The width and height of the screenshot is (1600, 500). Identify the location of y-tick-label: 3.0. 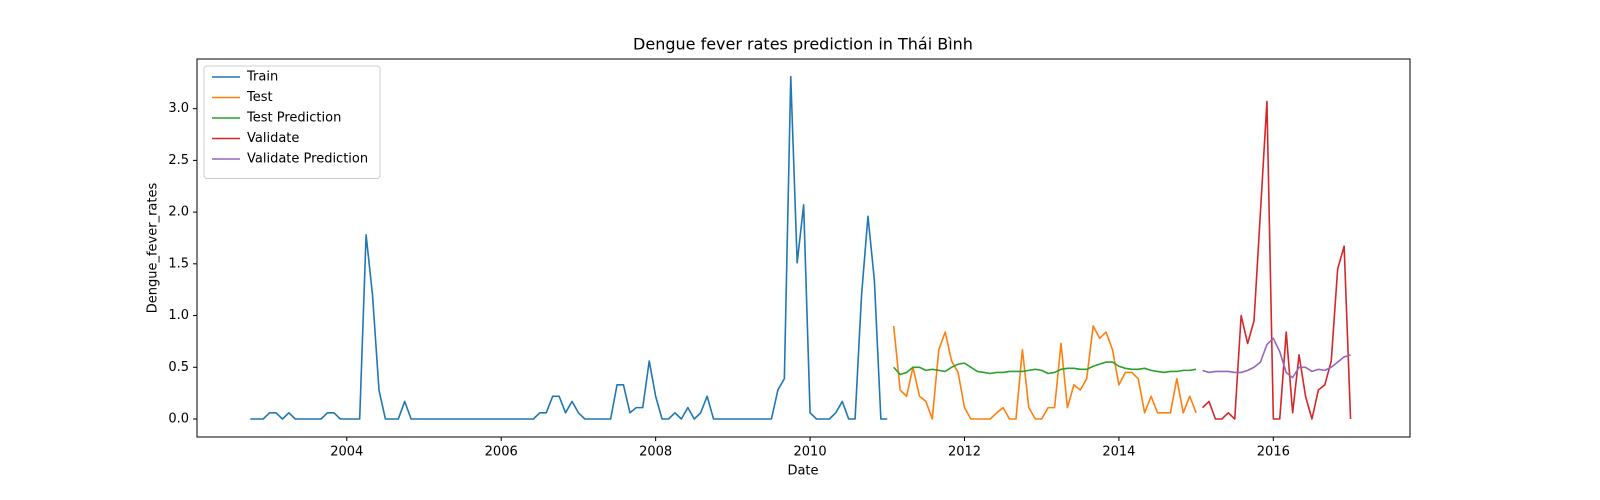
(178, 108).